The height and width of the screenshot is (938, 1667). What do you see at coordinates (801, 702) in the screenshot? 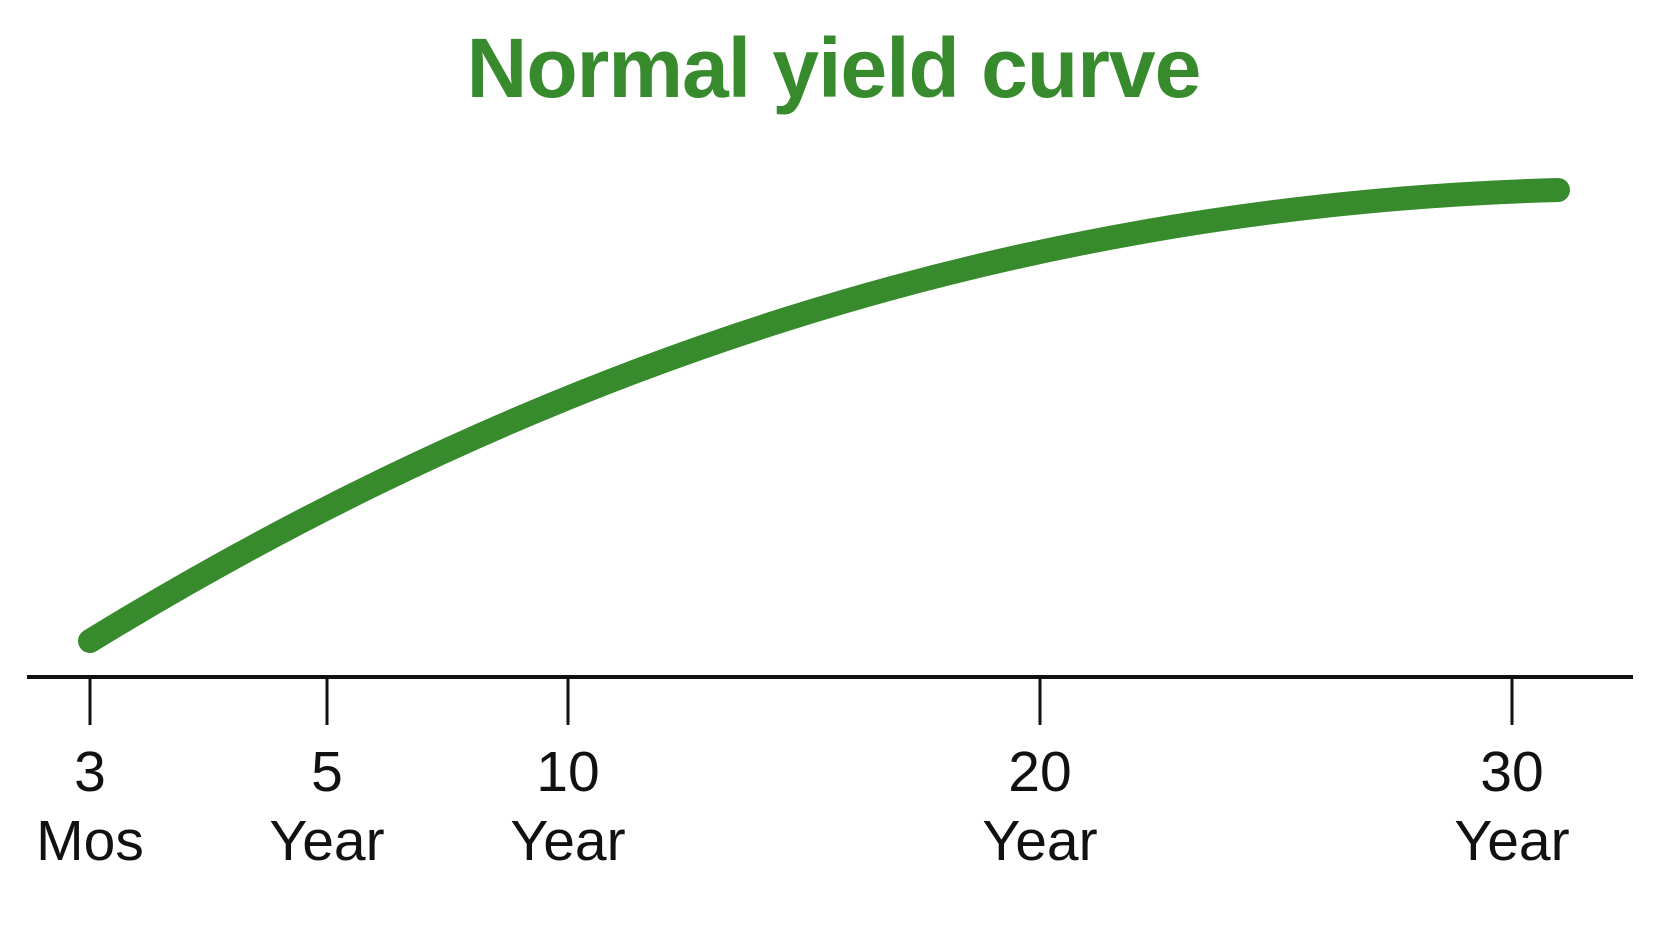
I see `x-axis-ticks` at bounding box center [801, 702].